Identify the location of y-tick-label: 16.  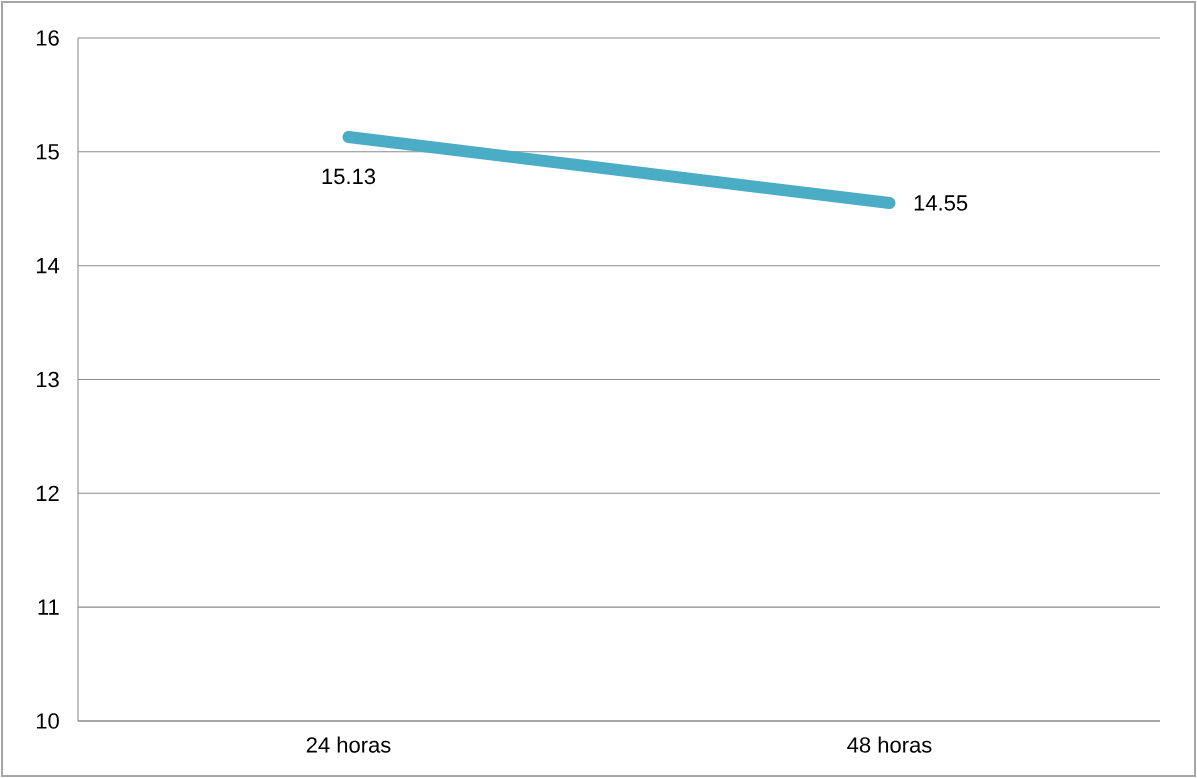
(47, 38).